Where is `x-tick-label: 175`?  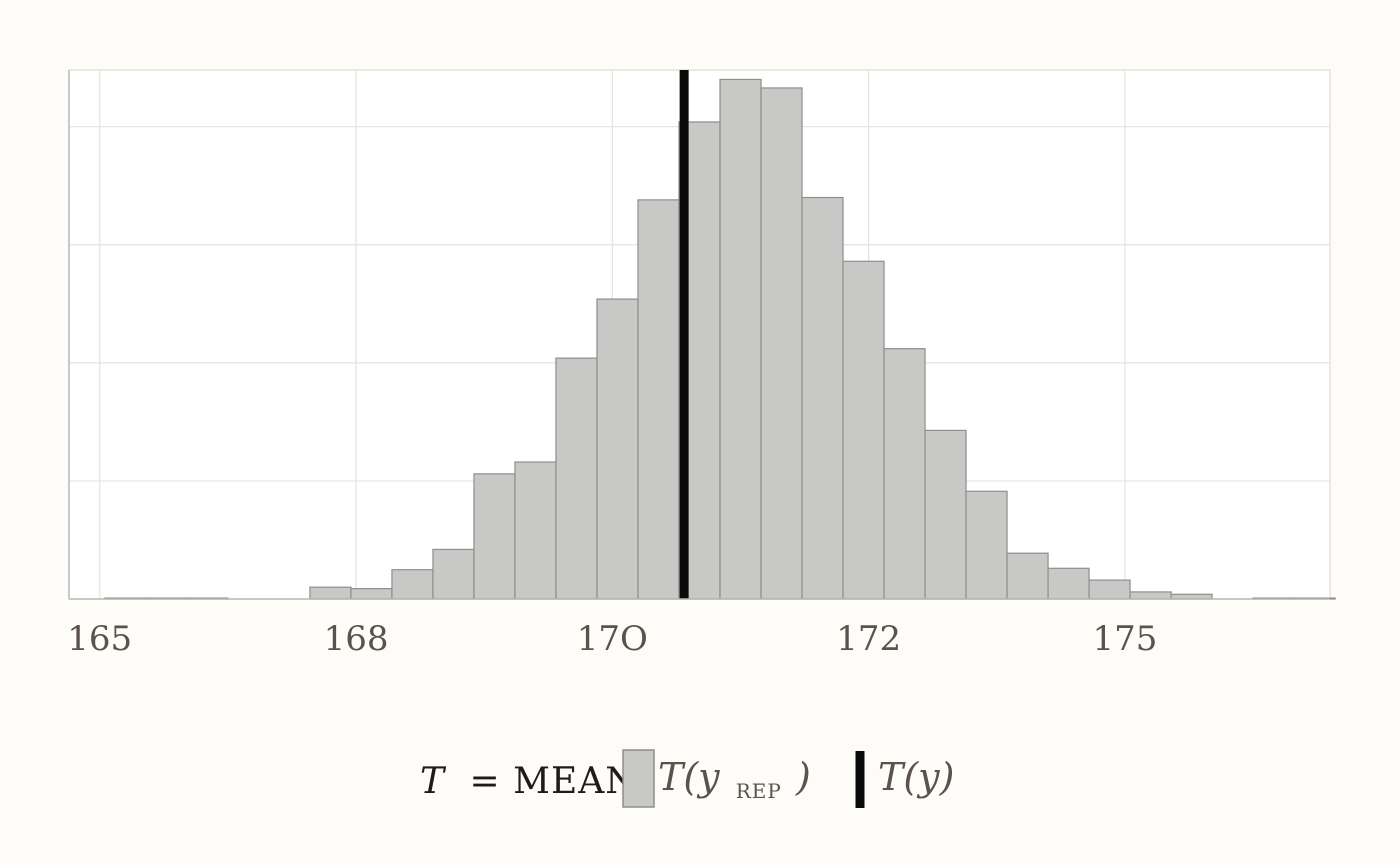
x-tick-label: 175 is located at coordinates (1125, 639).